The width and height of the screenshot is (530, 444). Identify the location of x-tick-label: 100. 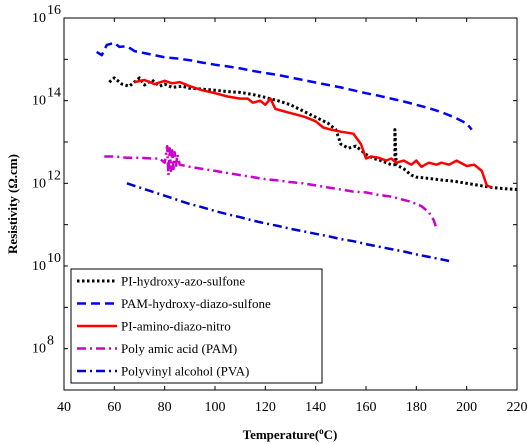
(215, 407).